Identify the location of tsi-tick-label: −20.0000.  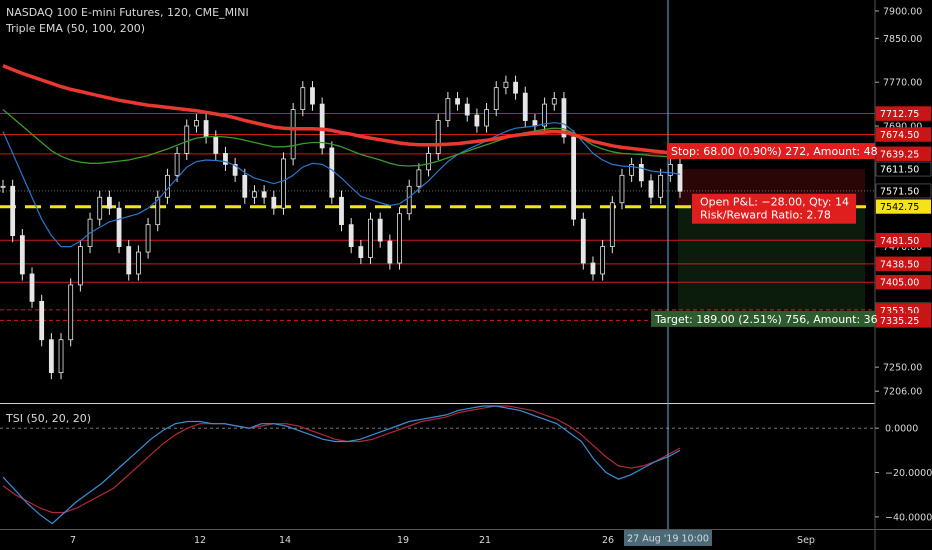
(908, 473).